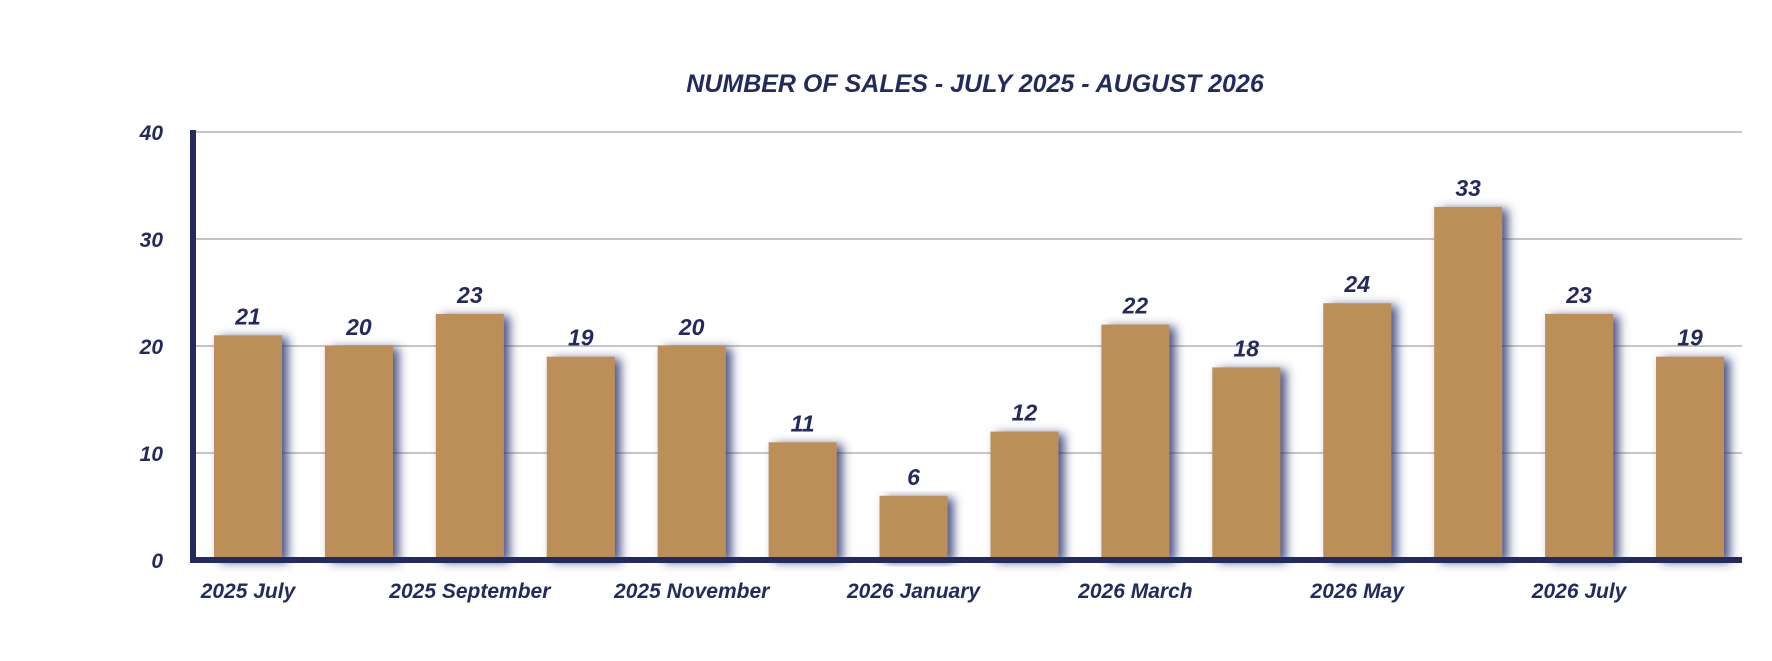  What do you see at coordinates (1025, 413) in the screenshot?
I see `data-label: 12` at bounding box center [1025, 413].